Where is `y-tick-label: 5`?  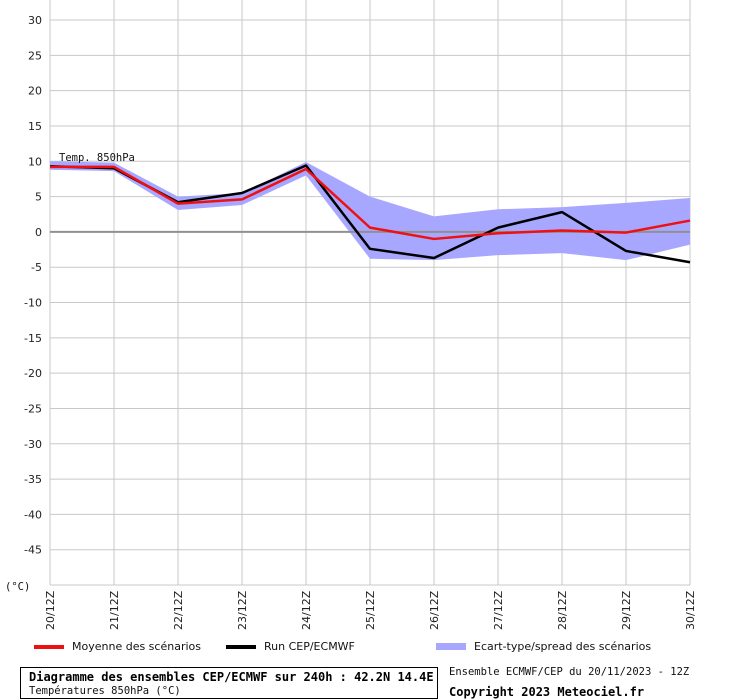 y-tick-label: 5 is located at coordinates (38, 197).